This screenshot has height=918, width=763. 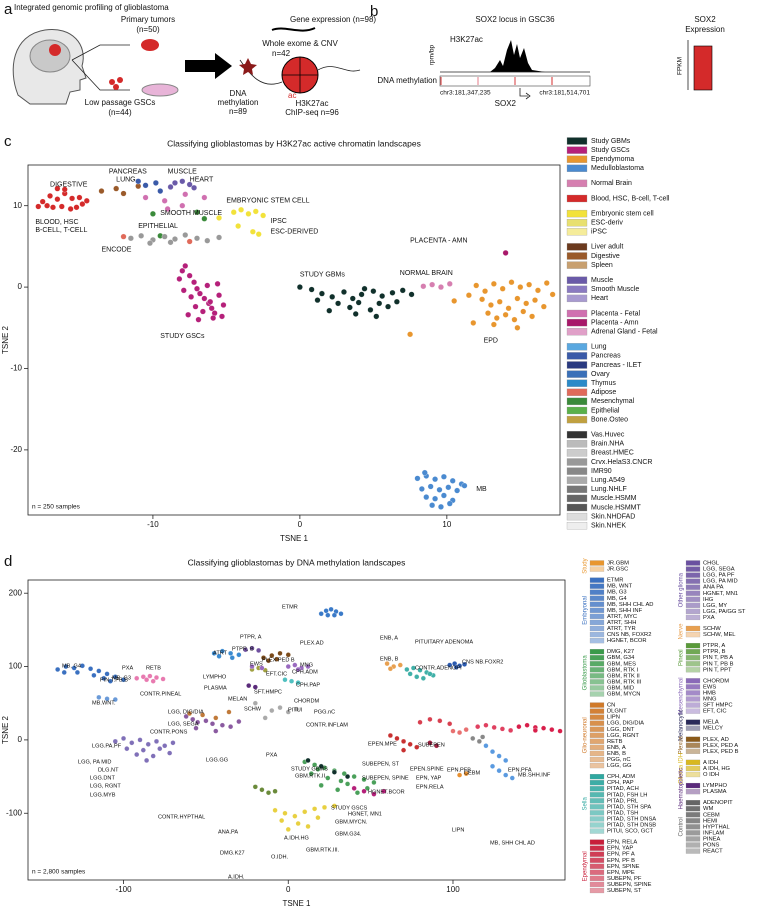 I want to click on y-tick-label: 200, so click(x=16, y=592).